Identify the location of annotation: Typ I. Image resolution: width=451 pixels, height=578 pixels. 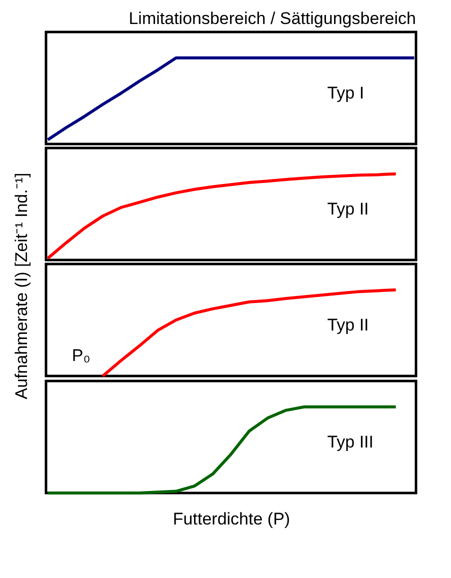
(345, 93).